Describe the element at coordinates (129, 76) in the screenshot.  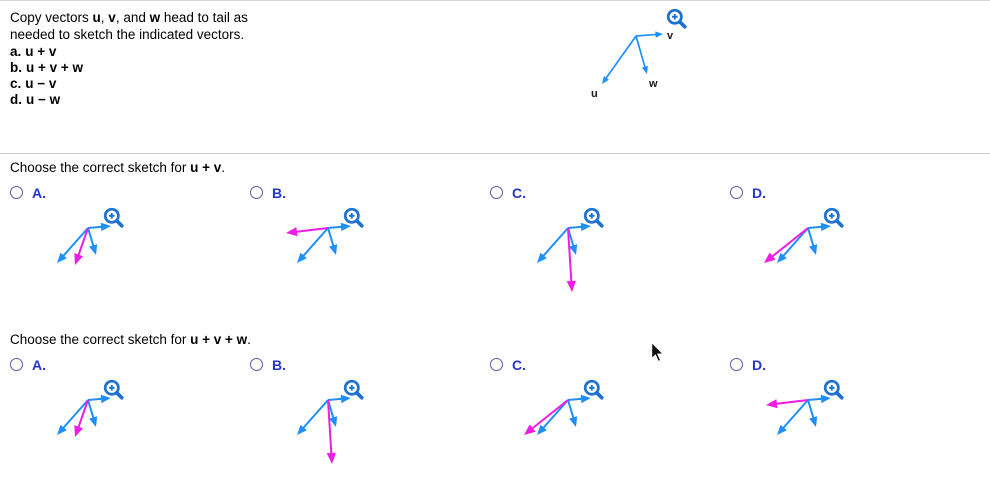
I see `problem-parts: a. u + v b. u + v + w c. u − v d. u − w` at that location.